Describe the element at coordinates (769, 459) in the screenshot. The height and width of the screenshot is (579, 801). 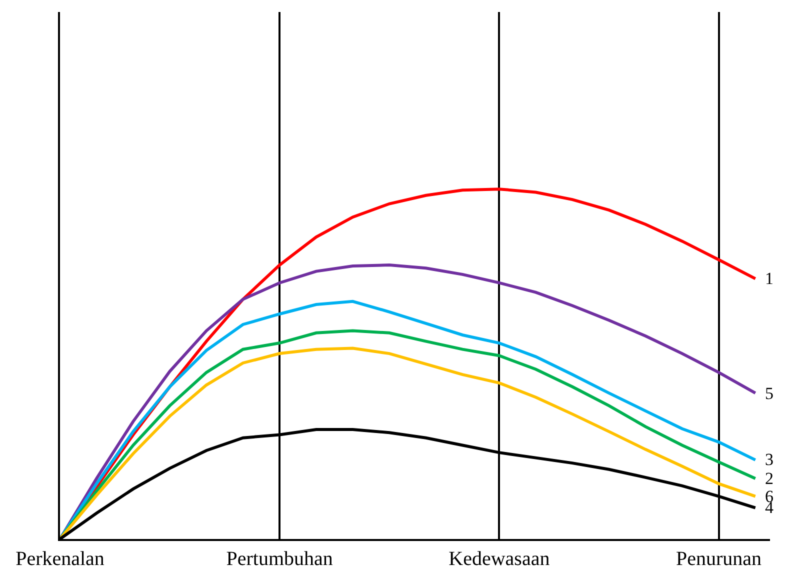
I see `series-label: 3` at that location.